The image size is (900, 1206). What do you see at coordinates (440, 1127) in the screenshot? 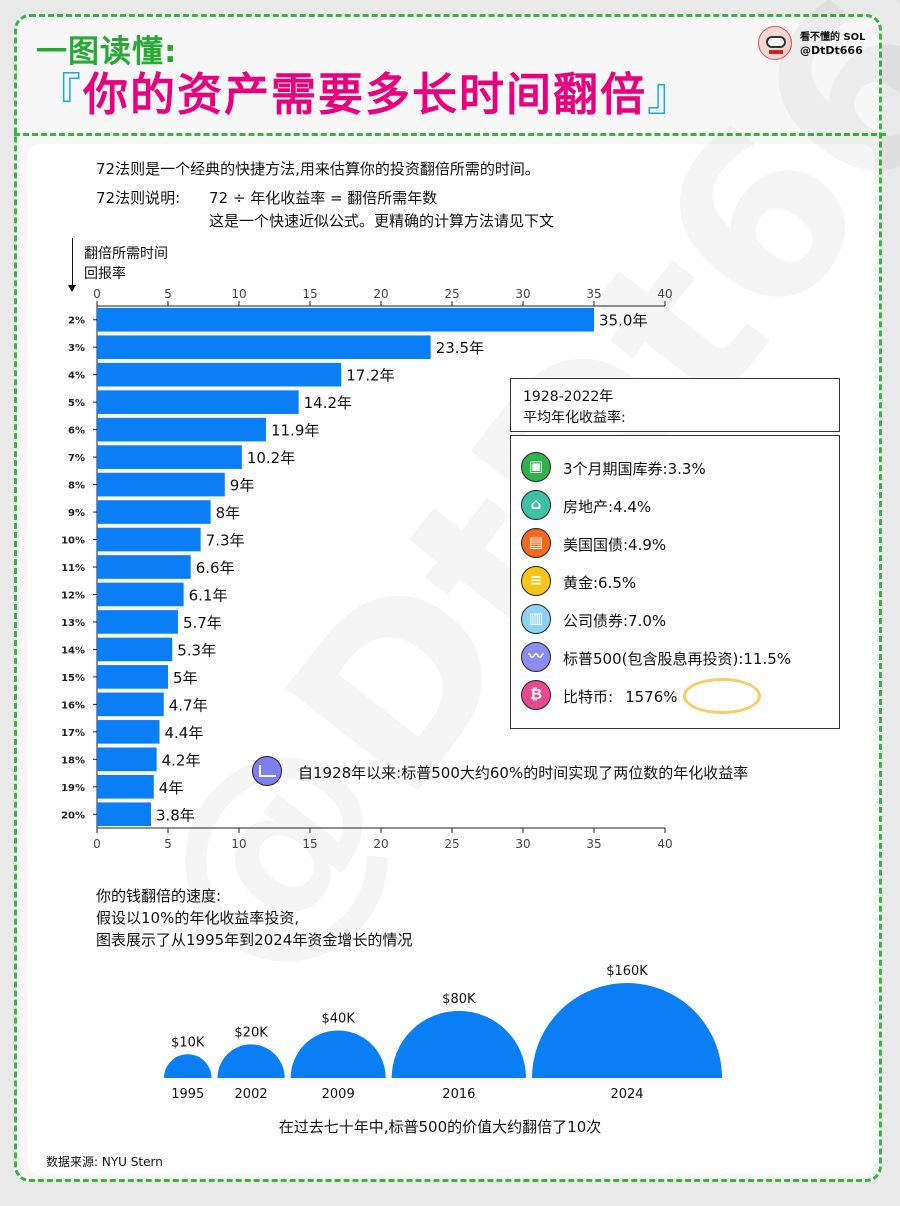
I see `growth-footer: 在过去七十年中,标普500的价值大约翻倍了10次` at bounding box center [440, 1127].